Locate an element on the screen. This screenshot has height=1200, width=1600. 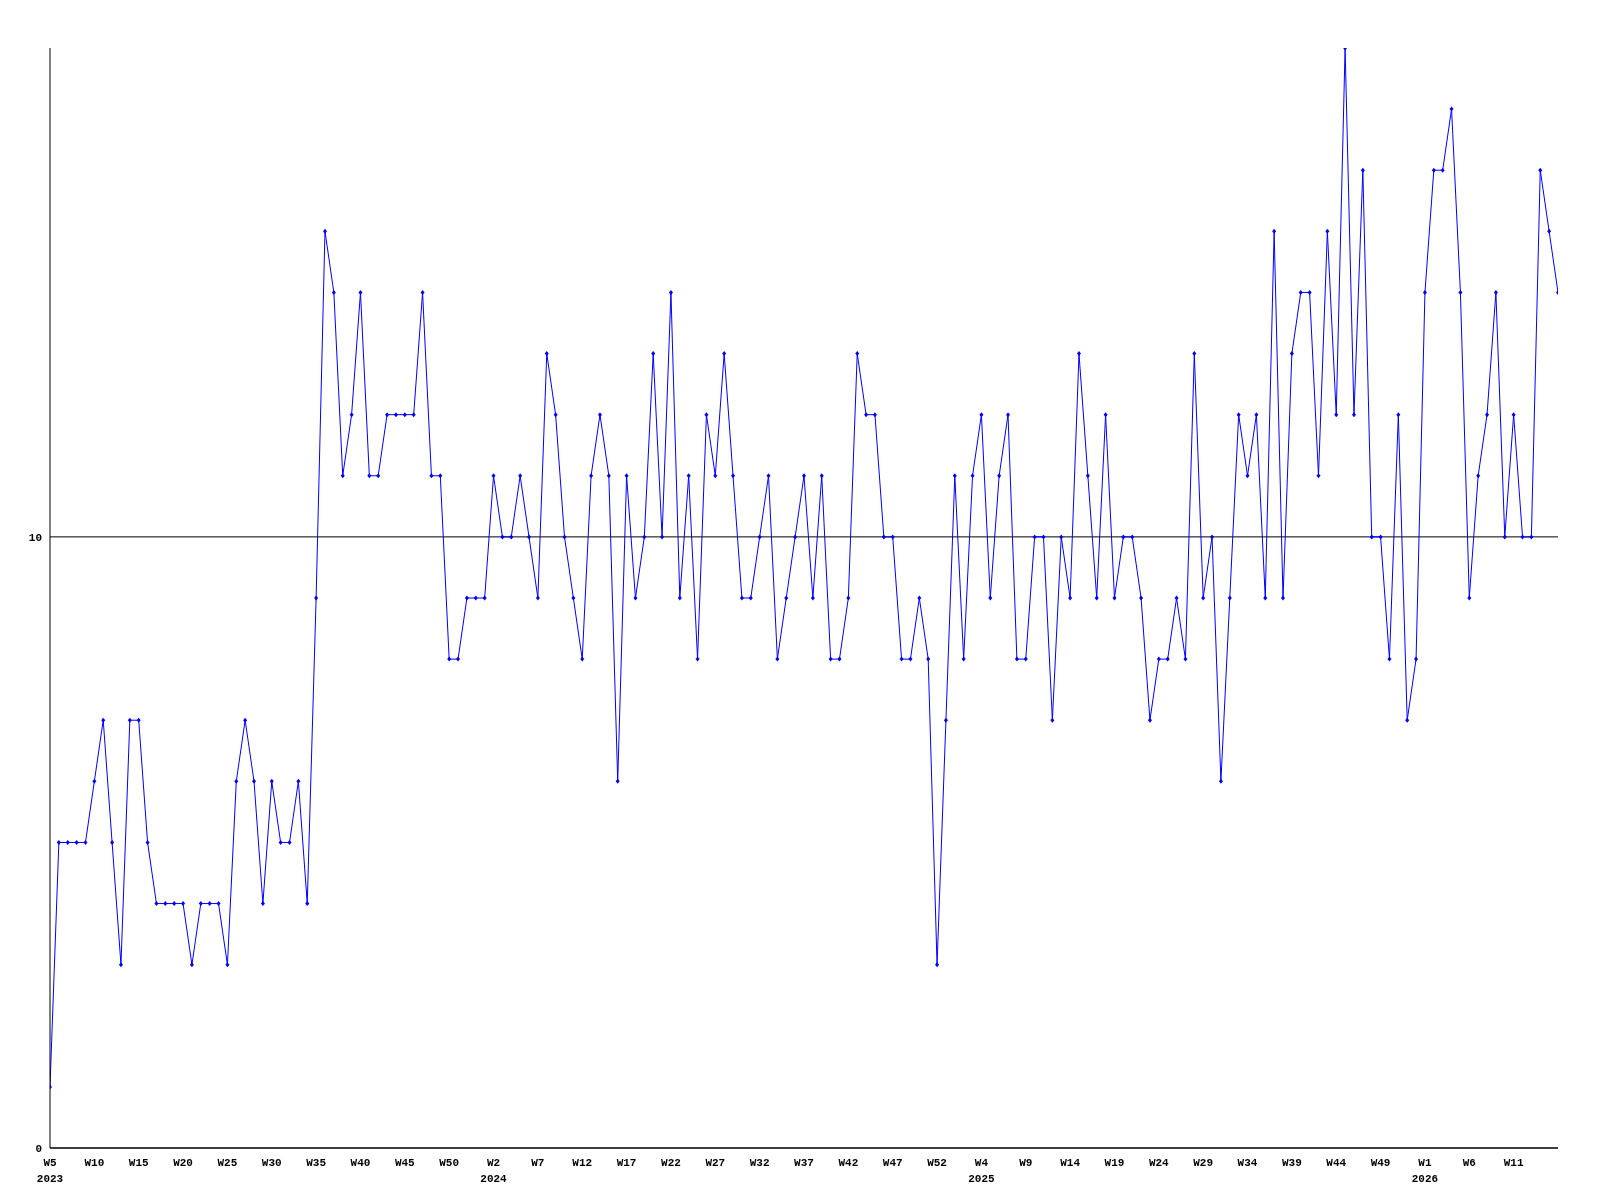
x-tick-label: W10 is located at coordinates (94, 1163).